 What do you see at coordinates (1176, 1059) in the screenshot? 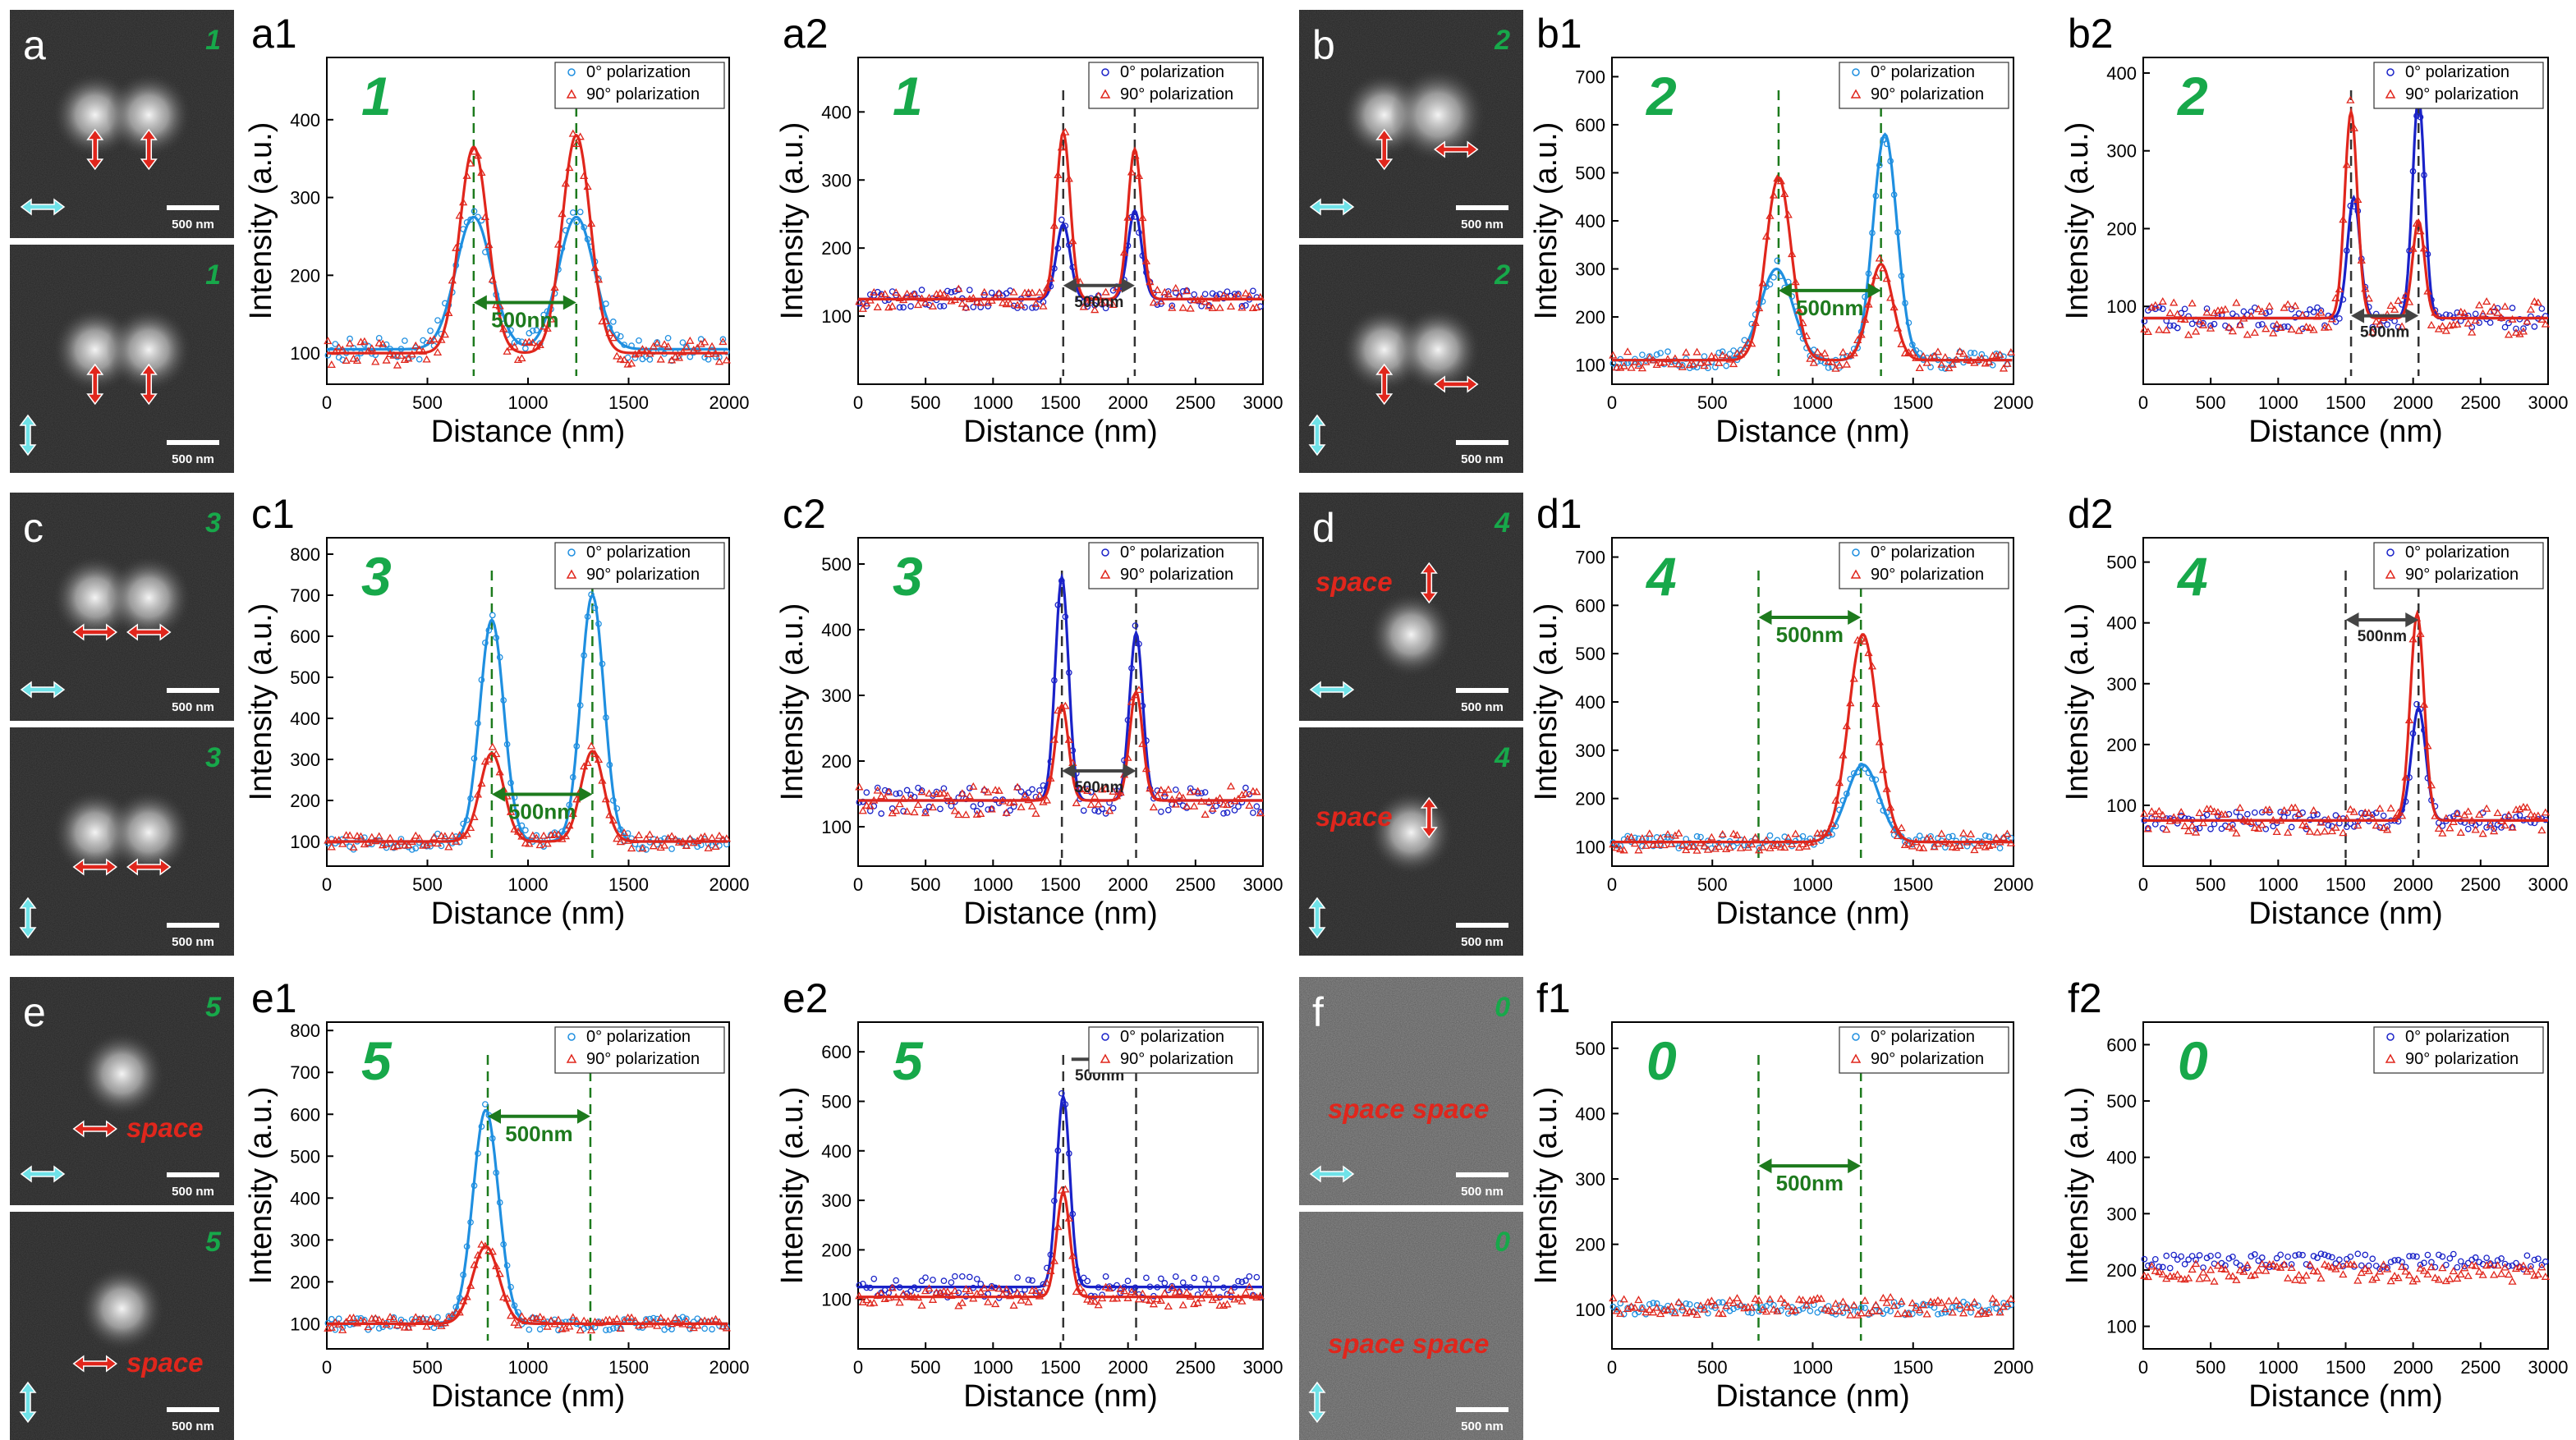
I see `legend-label: 90° polarization` at bounding box center [1176, 1059].